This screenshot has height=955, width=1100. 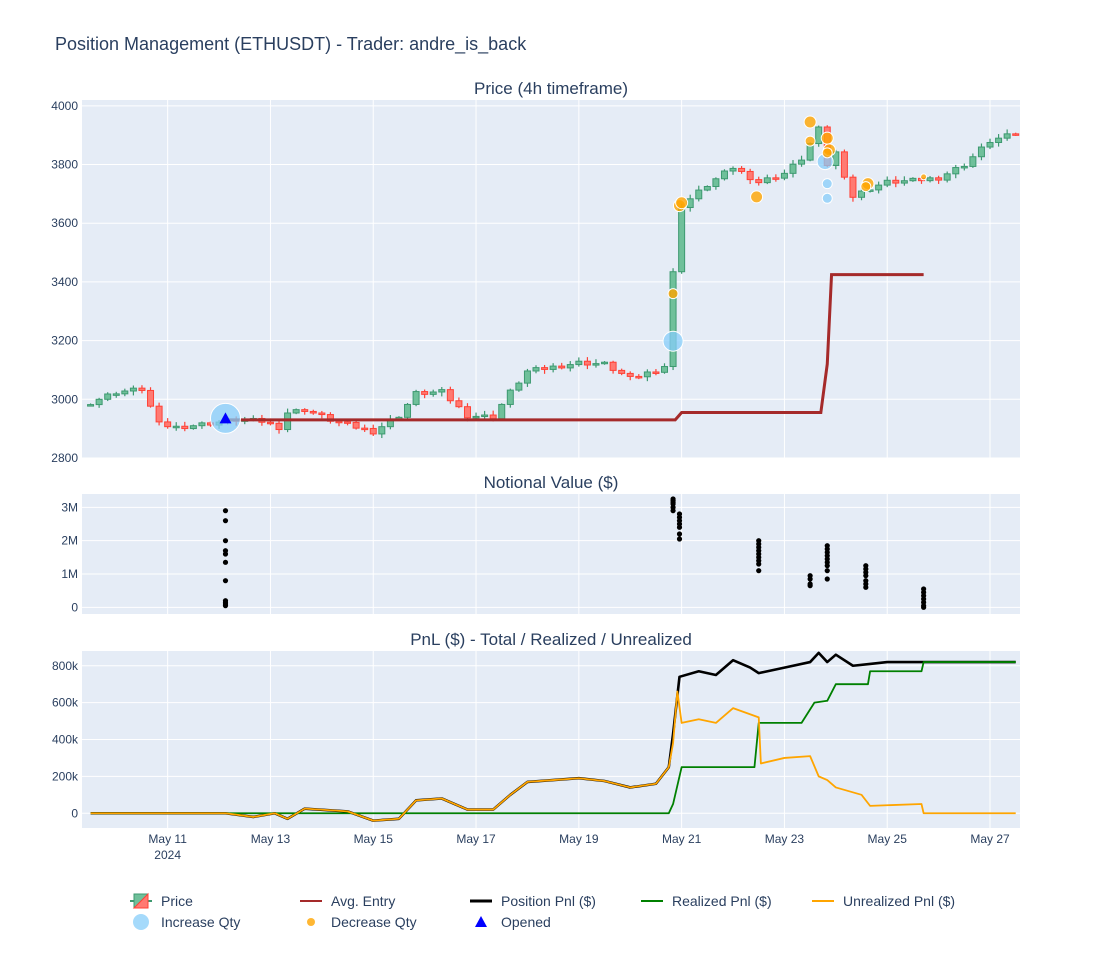 What do you see at coordinates (64, 399) in the screenshot?
I see `y-tick-label: 3000` at bounding box center [64, 399].